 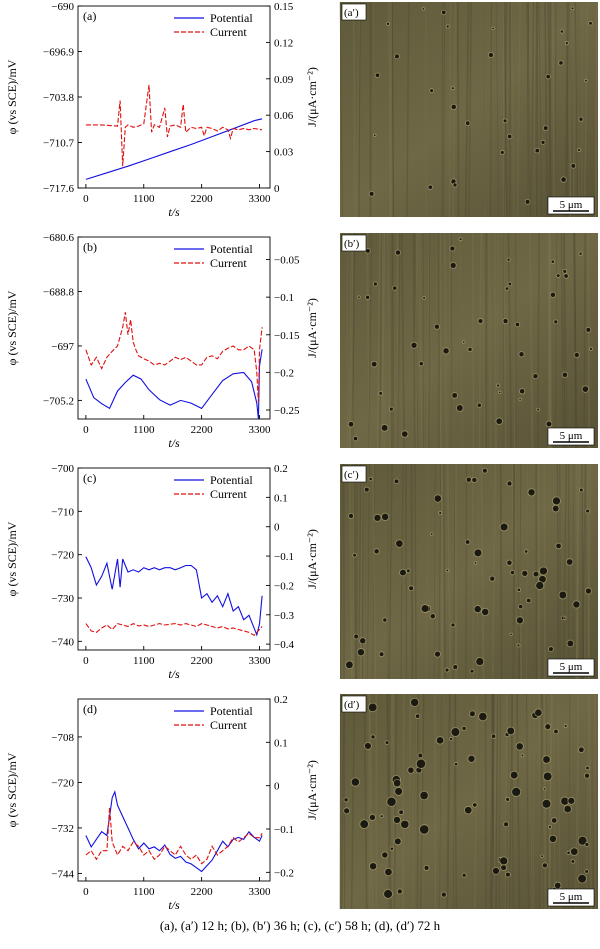 I want to click on x-tick-label: 3300, so click(x=259, y=661).